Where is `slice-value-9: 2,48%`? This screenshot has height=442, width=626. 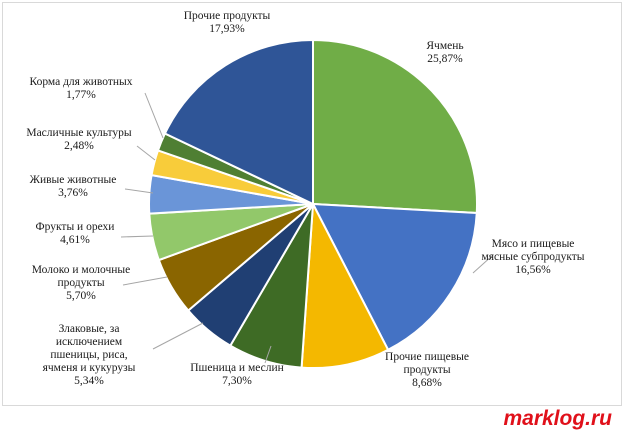
slice-value-9: 2,48% is located at coordinates (79, 146).